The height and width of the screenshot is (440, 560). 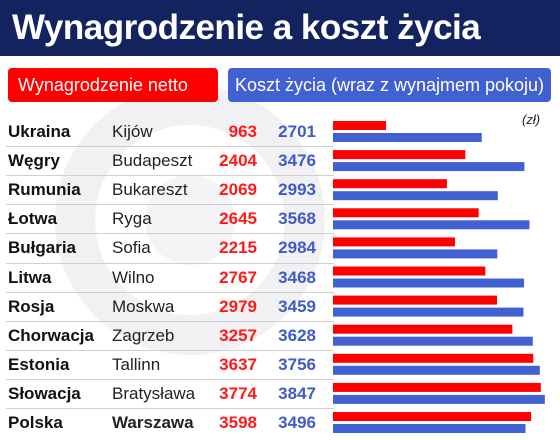 I want to click on city-label: Budapeszt, so click(x=152, y=161).